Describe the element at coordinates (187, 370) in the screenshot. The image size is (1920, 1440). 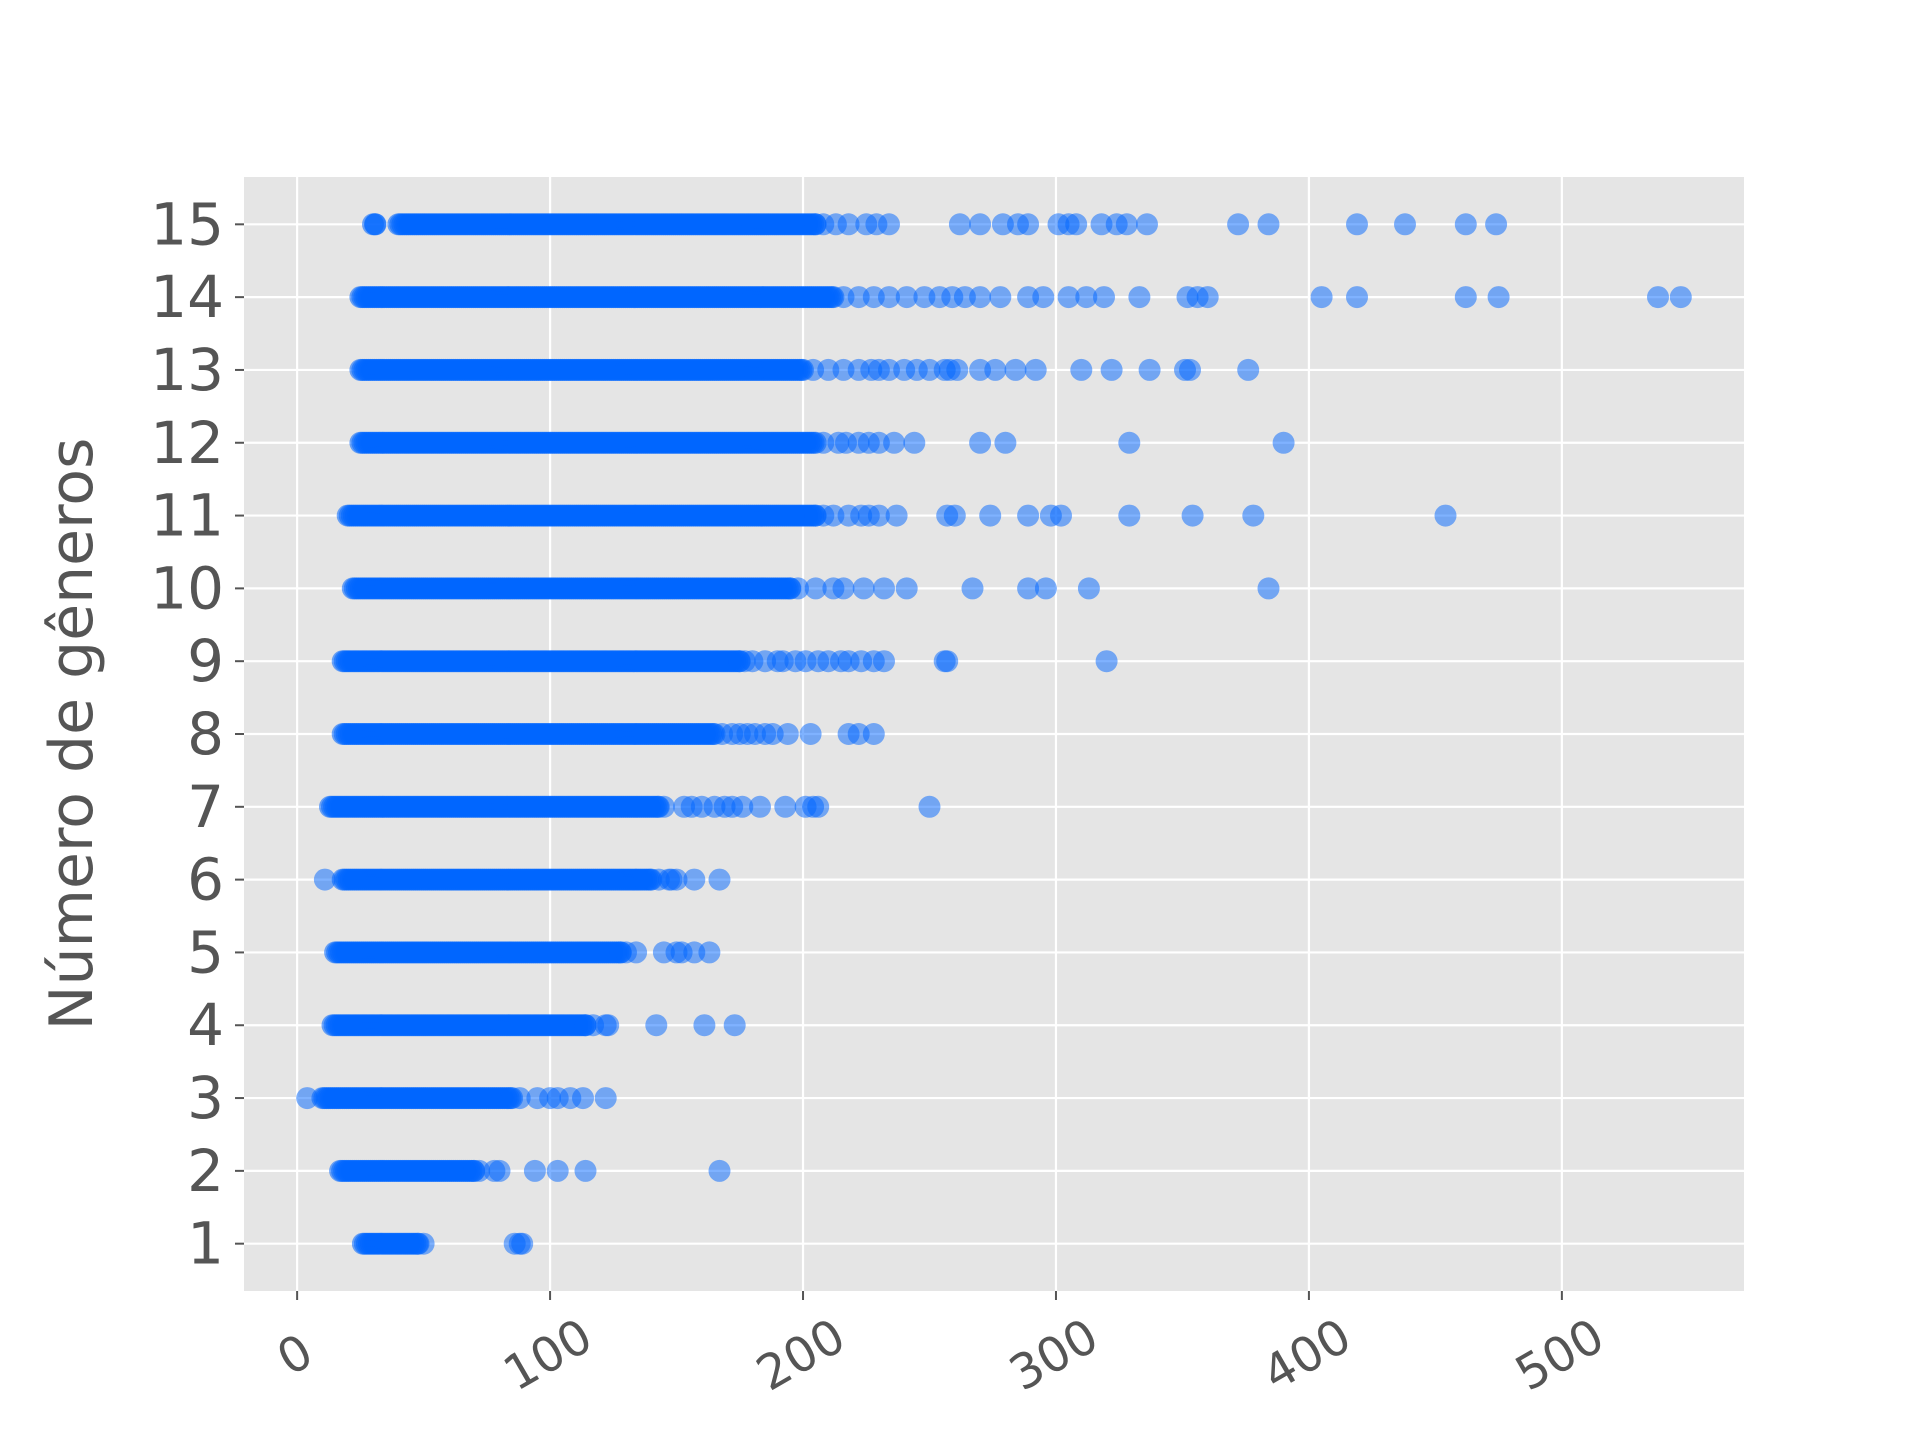
I see `y-tick-label: 13` at that location.